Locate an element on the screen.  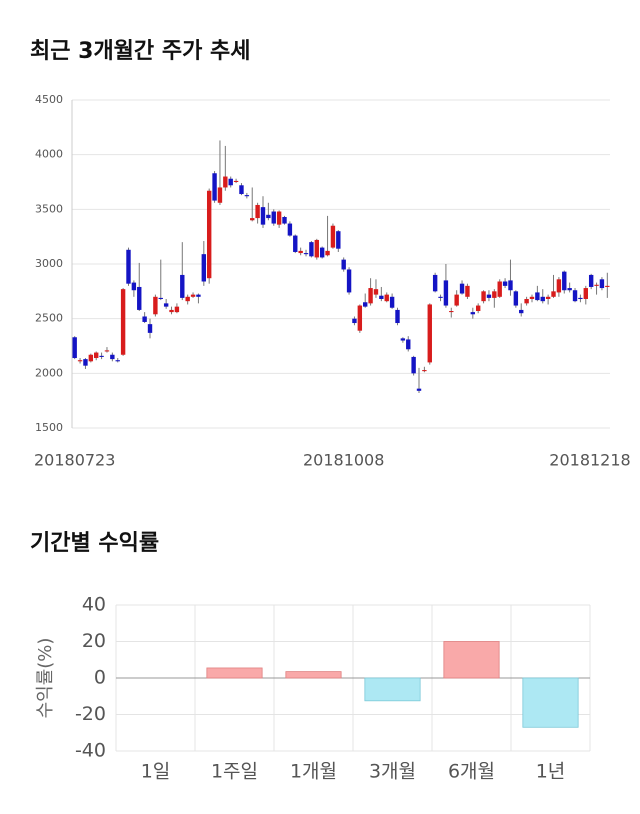
x-tick-label: 20181008 is located at coordinates (343, 460).